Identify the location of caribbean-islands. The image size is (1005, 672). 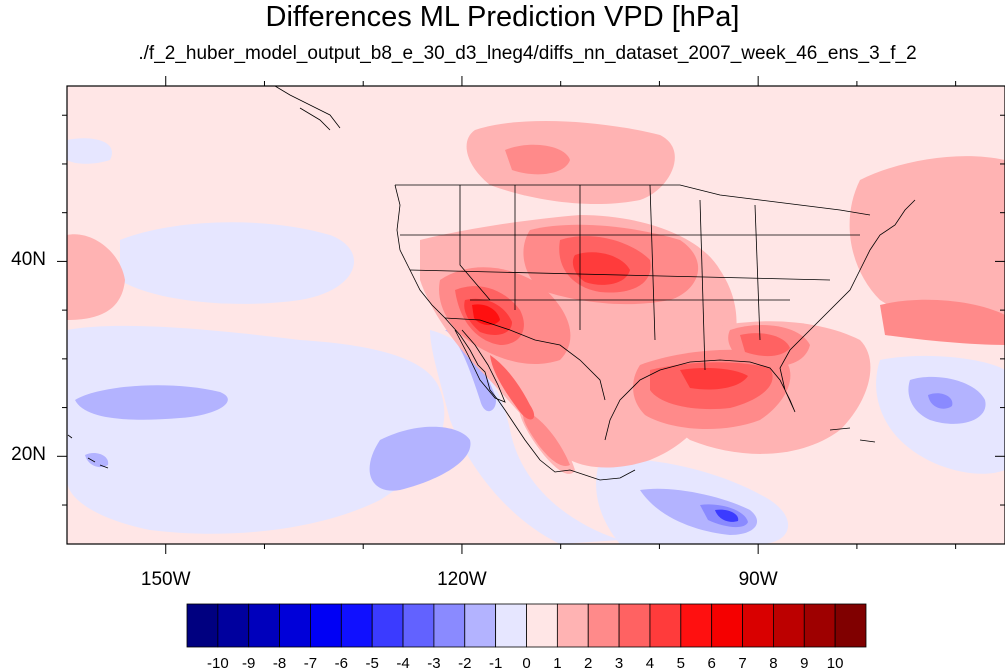
(852, 435).